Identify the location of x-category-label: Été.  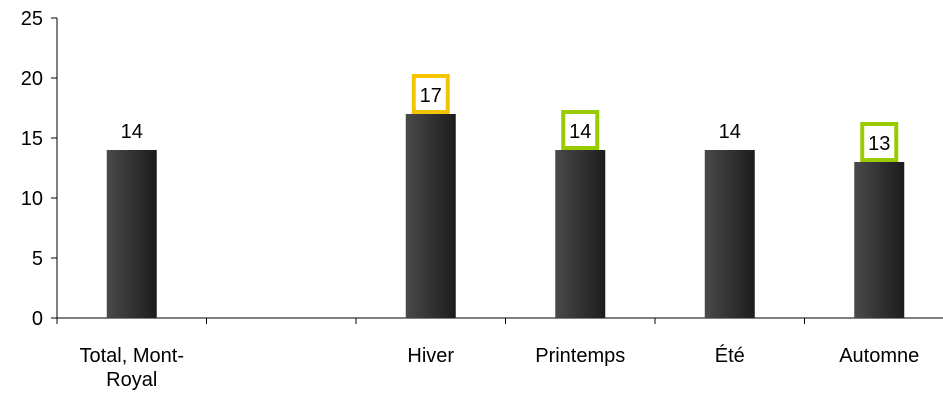
(730, 355).